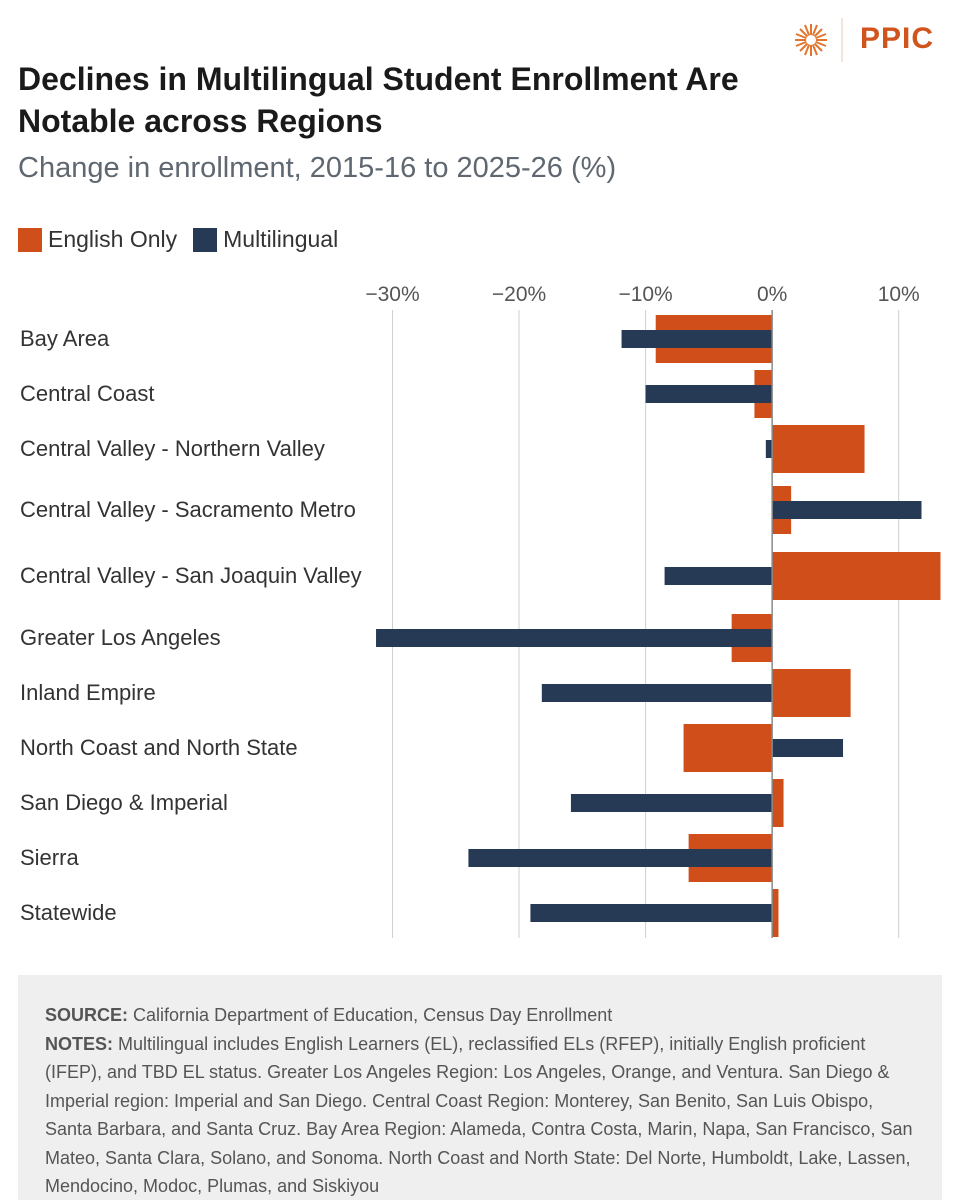 Image resolution: width=960 pixels, height=1200 pixels. Describe the element at coordinates (172, 448) in the screenshot. I see `category-label: Central Valley - Northern Valley` at that location.